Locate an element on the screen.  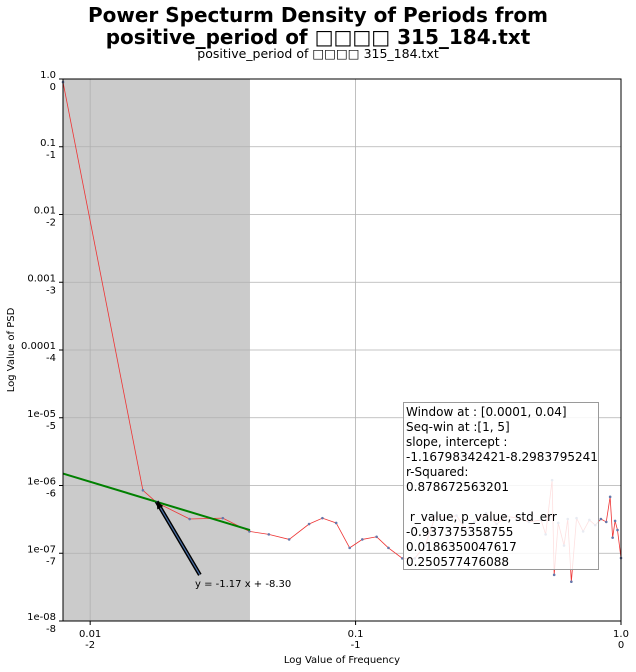
chart-subtitle: positive_period of □□□□ 315_184.txt is located at coordinates (318, 53).